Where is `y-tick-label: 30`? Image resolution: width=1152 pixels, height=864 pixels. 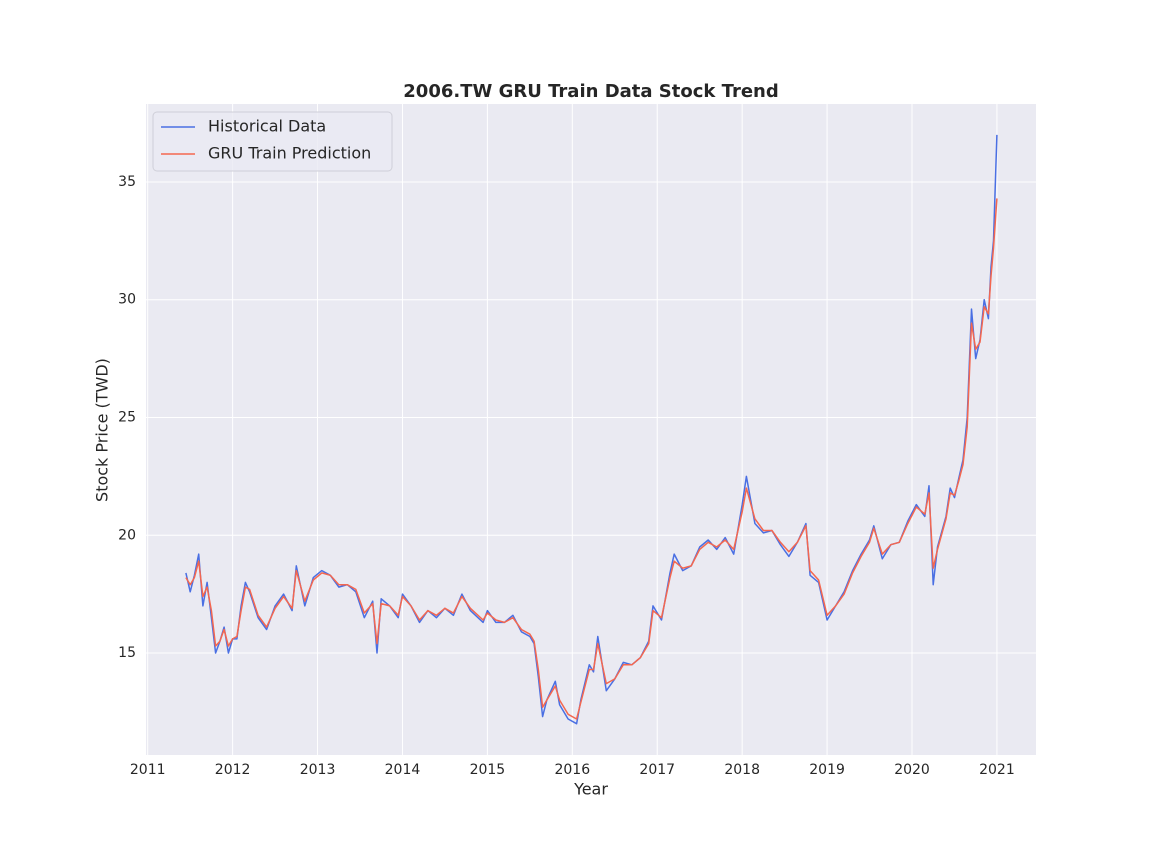 y-tick-label: 30 is located at coordinates (127, 300).